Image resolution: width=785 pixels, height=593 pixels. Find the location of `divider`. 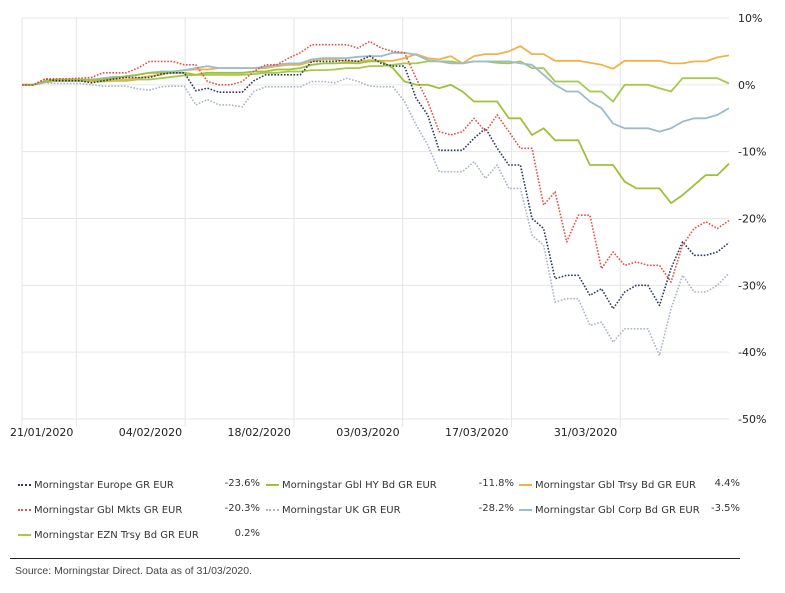

divider is located at coordinates (375, 558).